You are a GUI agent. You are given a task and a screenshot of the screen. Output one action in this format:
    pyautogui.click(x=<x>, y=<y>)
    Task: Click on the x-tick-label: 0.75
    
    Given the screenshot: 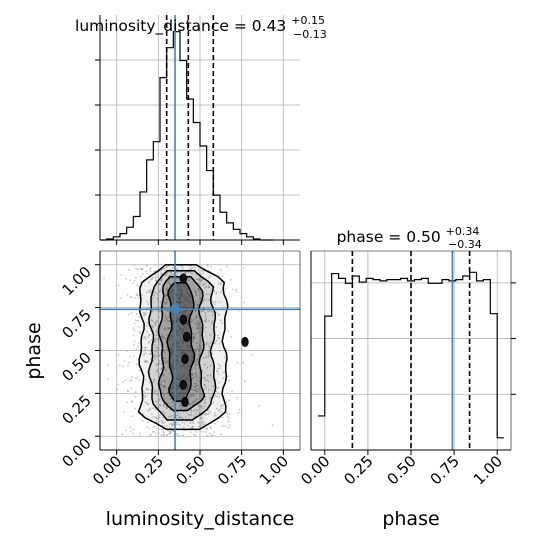 What is the action you would take?
    pyautogui.click(x=232, y=470)
    